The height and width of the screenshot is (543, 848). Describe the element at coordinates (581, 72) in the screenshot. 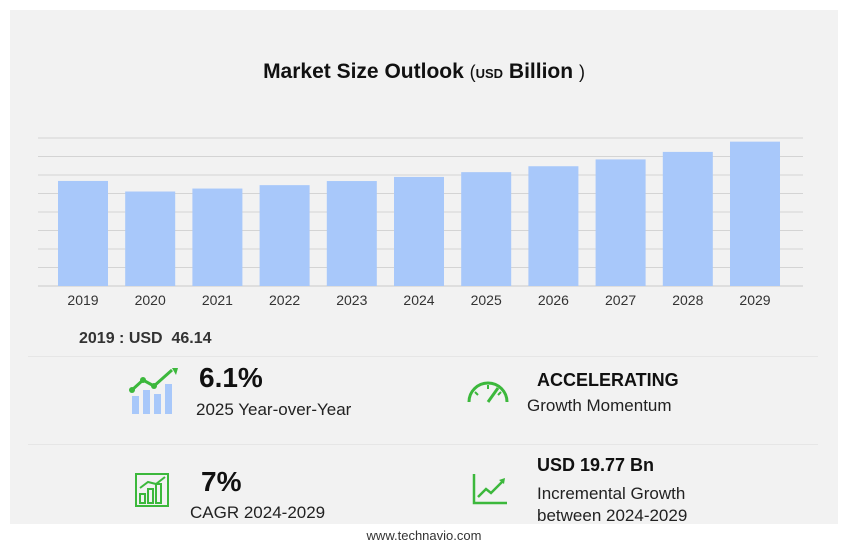

I see `title-paren-close: )` at that location.